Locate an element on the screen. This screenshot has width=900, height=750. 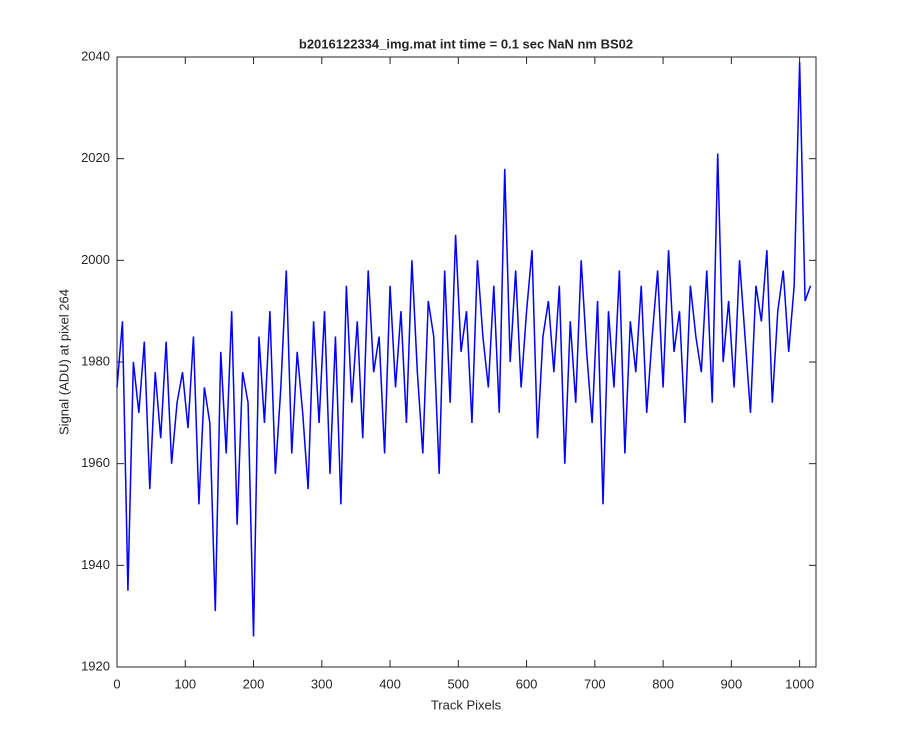
x-tick-label: 300 is located at coordinates (322, 683).